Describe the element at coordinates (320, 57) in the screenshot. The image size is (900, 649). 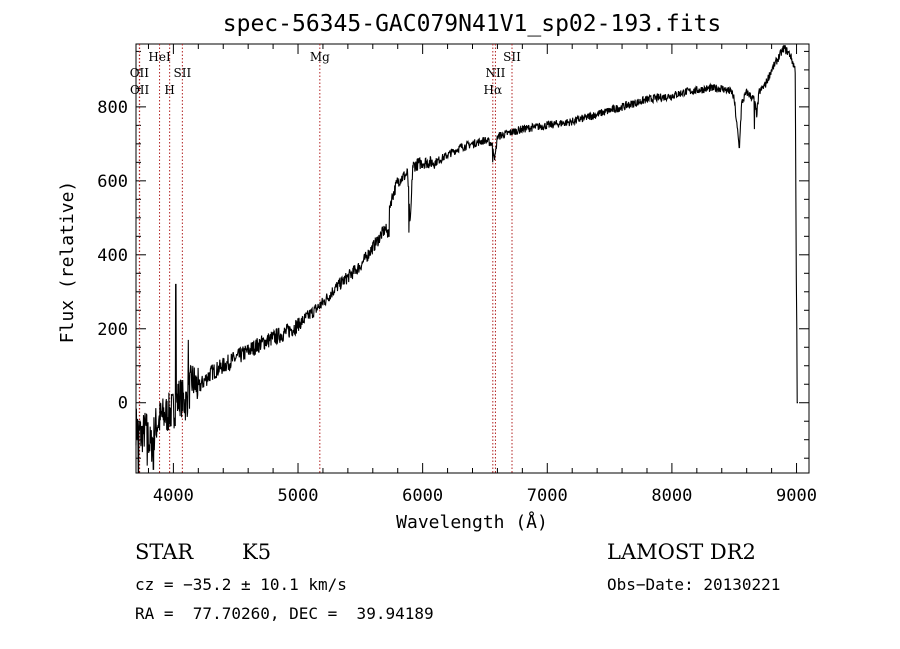
I see `line-marker-label: Mg` at that location.